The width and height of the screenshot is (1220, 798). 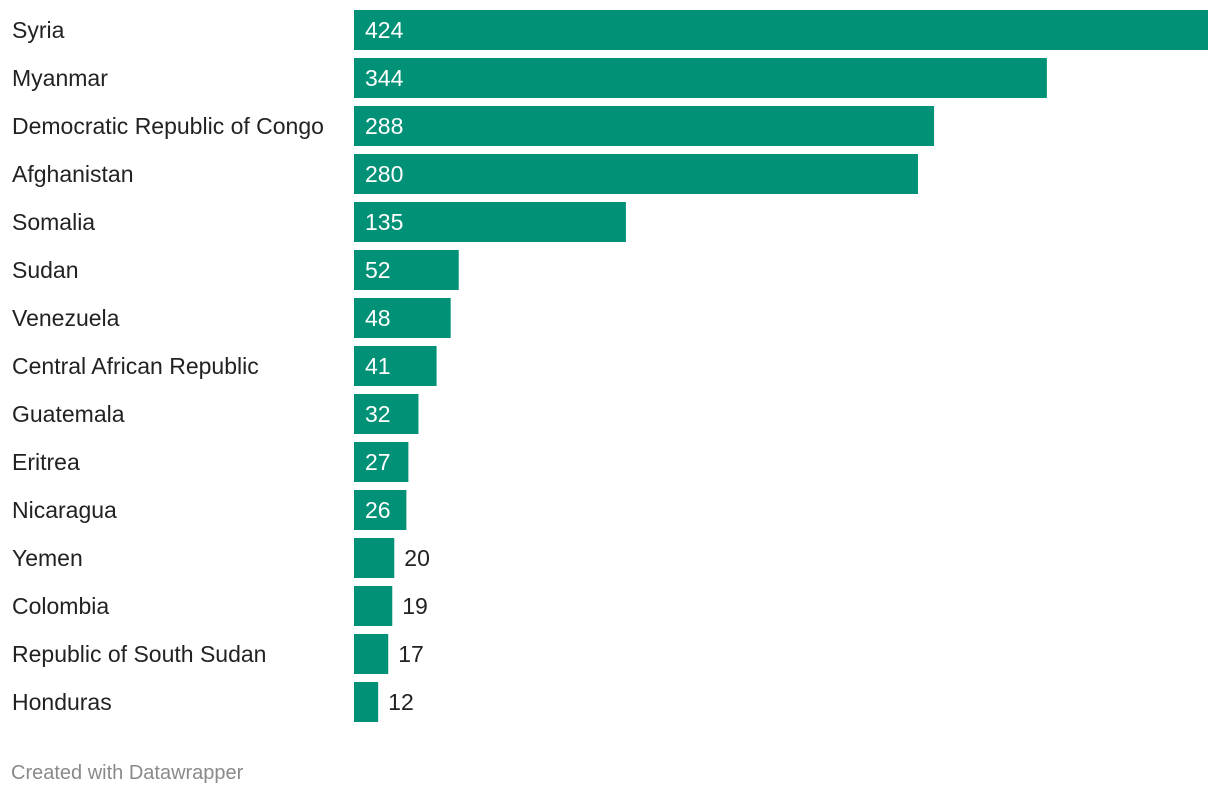 What do you see at coordinates (60, 78) in the screenshot?
I see `category-label: Myanmar` at bounding box center [60, 78].